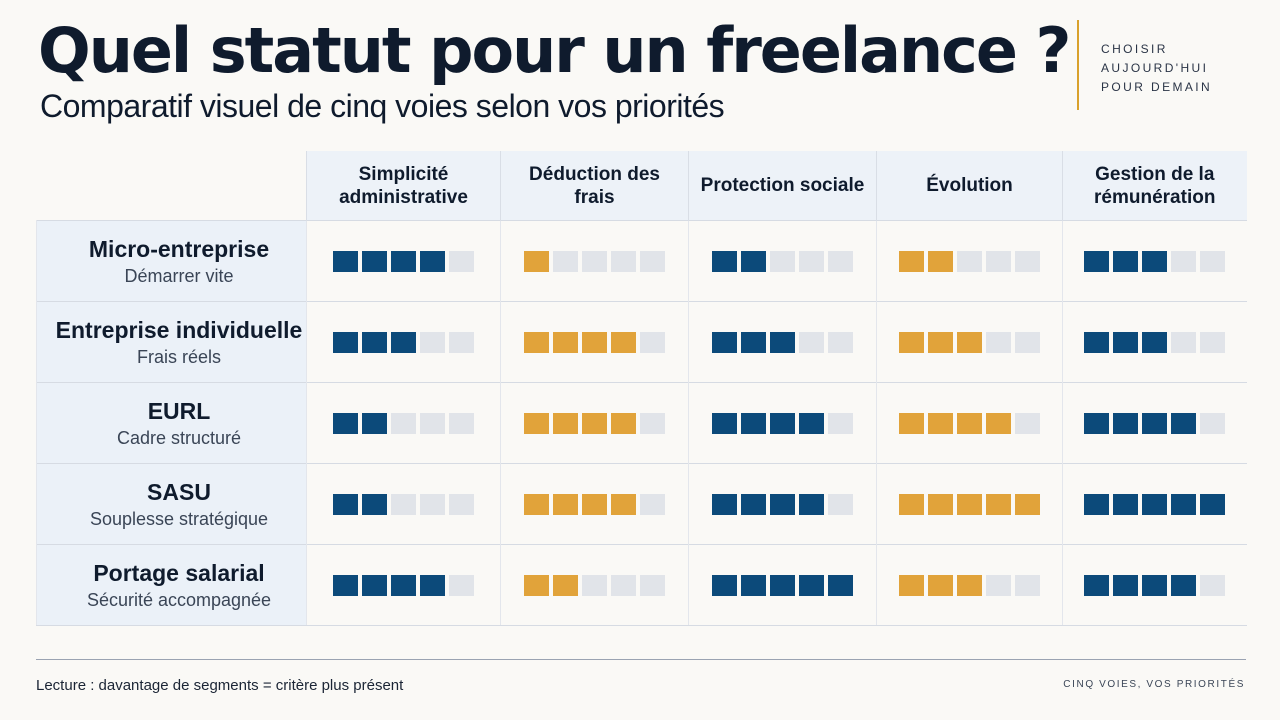 This screenshot has height=720, width=1280. I want to click on status-row: Micro-entreprise Démarrer vite, so click(641, 261).